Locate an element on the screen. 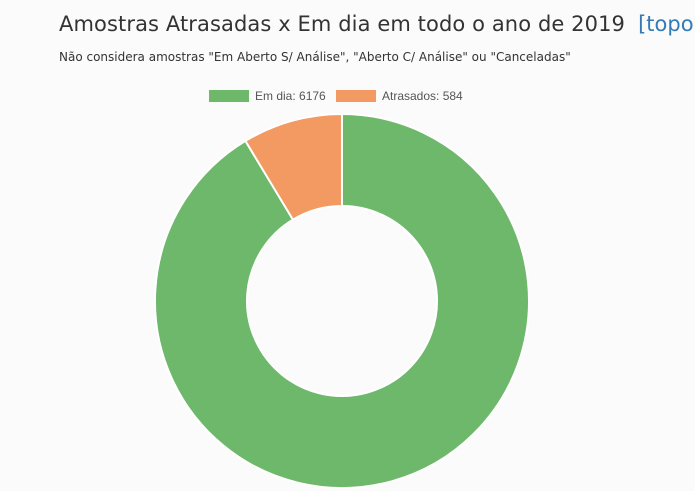 The width and height of the screenshot is (695, 491). top-link: [topo] is located at coordinates (666, 24).